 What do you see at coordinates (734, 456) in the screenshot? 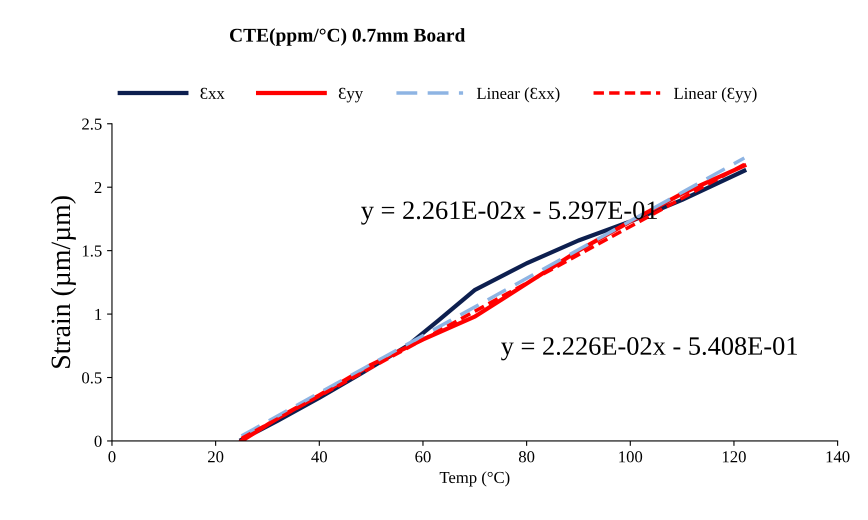
I see `x-tick-label: 120` at bounding box center [734, 456].